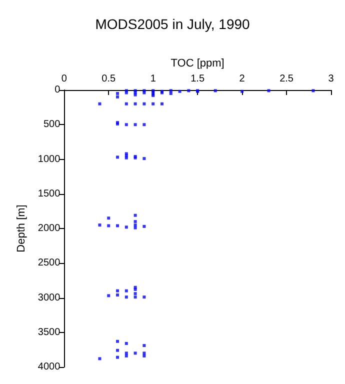 The height and width of the screenshot is (384, 345). What do you see at coordinates (22, 228) in the screenshot?
I see `y-axis-title: Depth [m]` at bounding box center [22, 228].